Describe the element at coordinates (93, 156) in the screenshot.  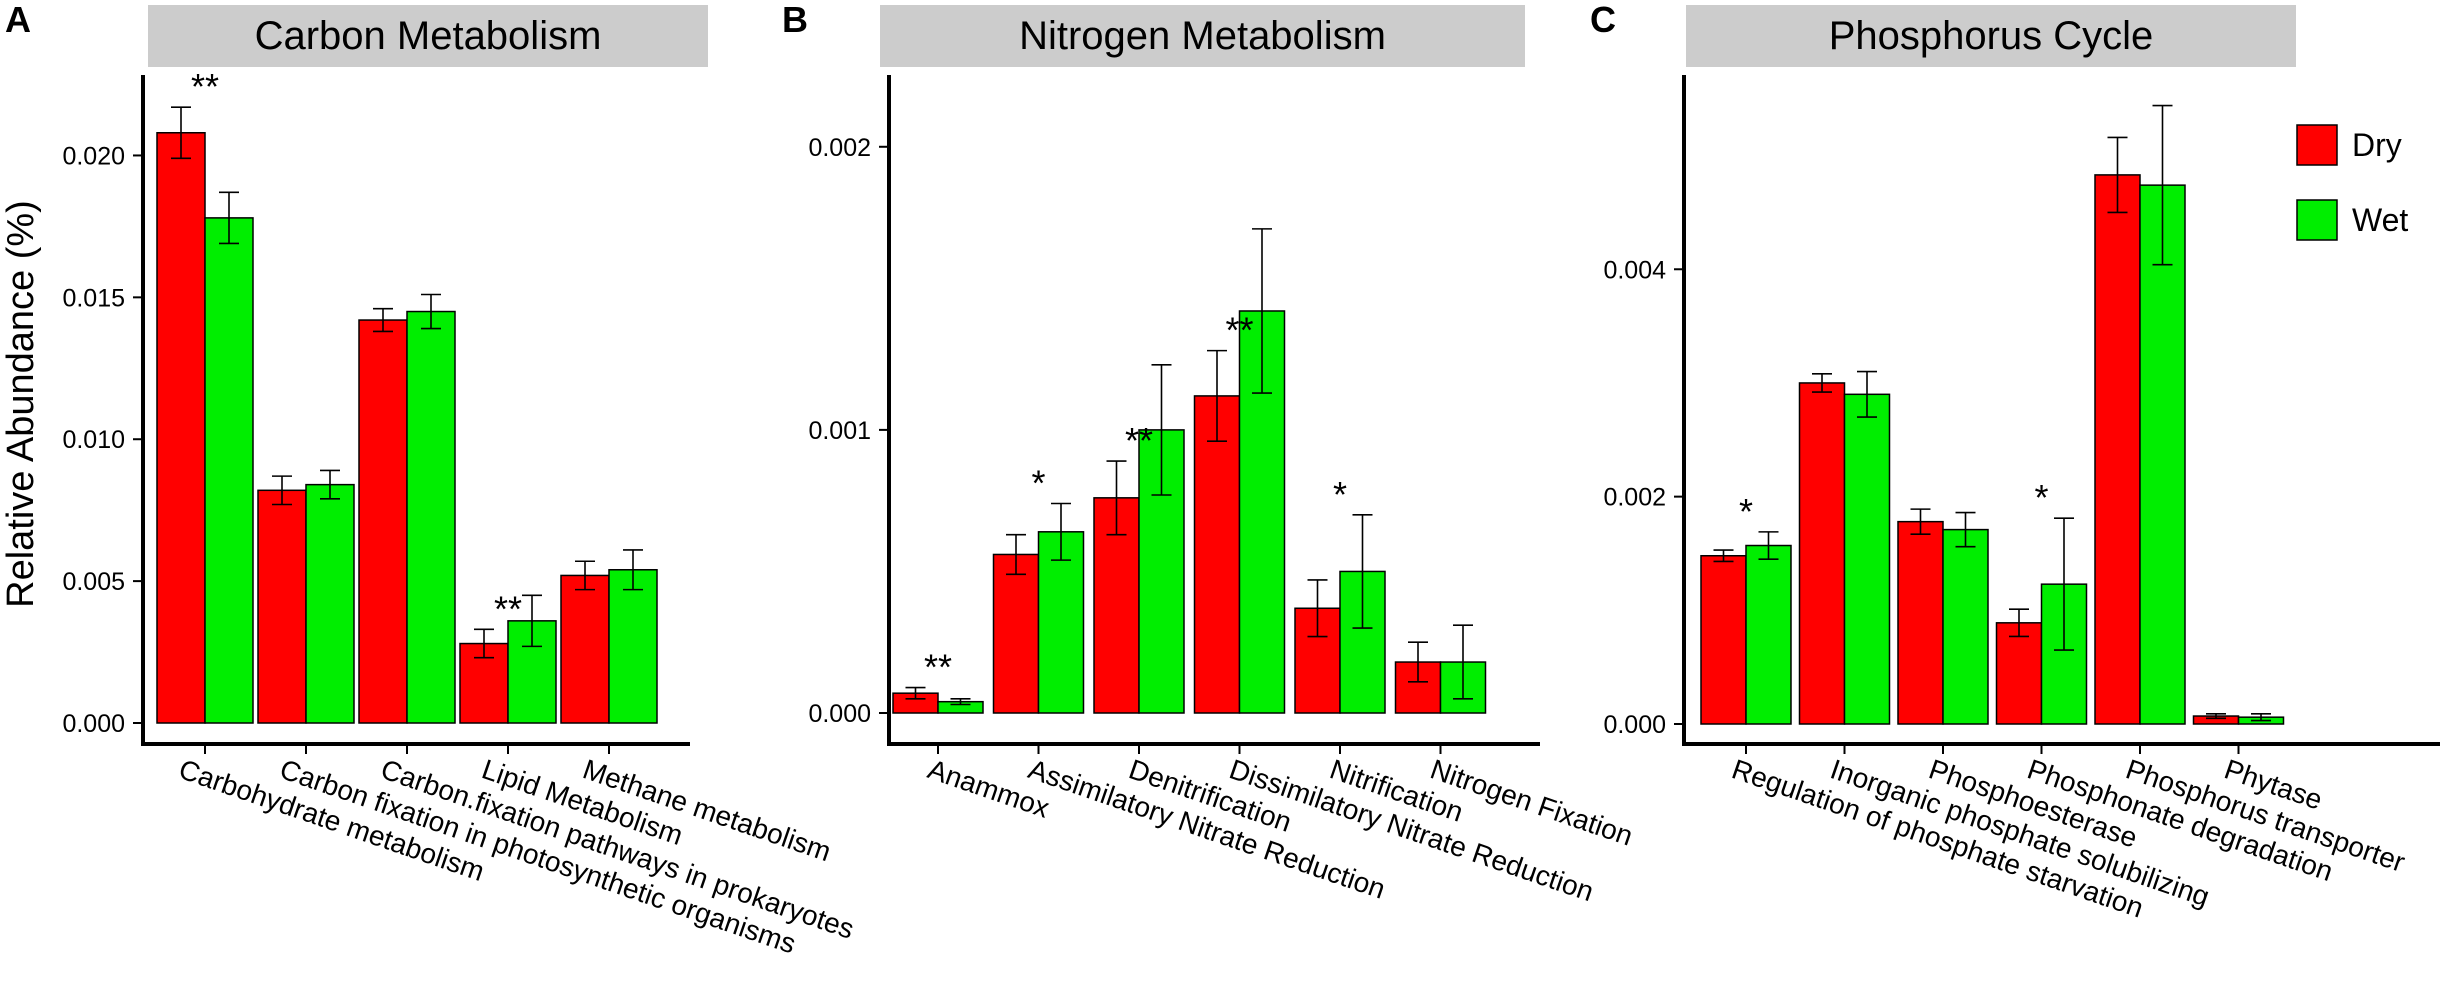
I see `y-tick-label: 0.020` at that location.